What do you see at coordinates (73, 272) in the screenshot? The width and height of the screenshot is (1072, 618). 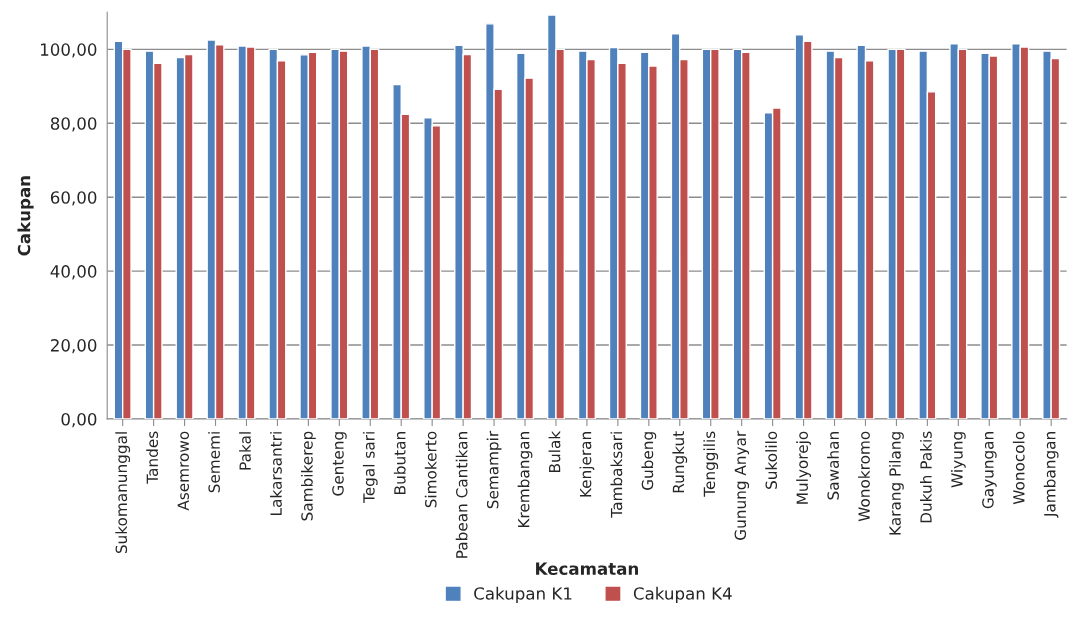 I see `y-tick-label: 40,00` at bounding box center [73, 272].